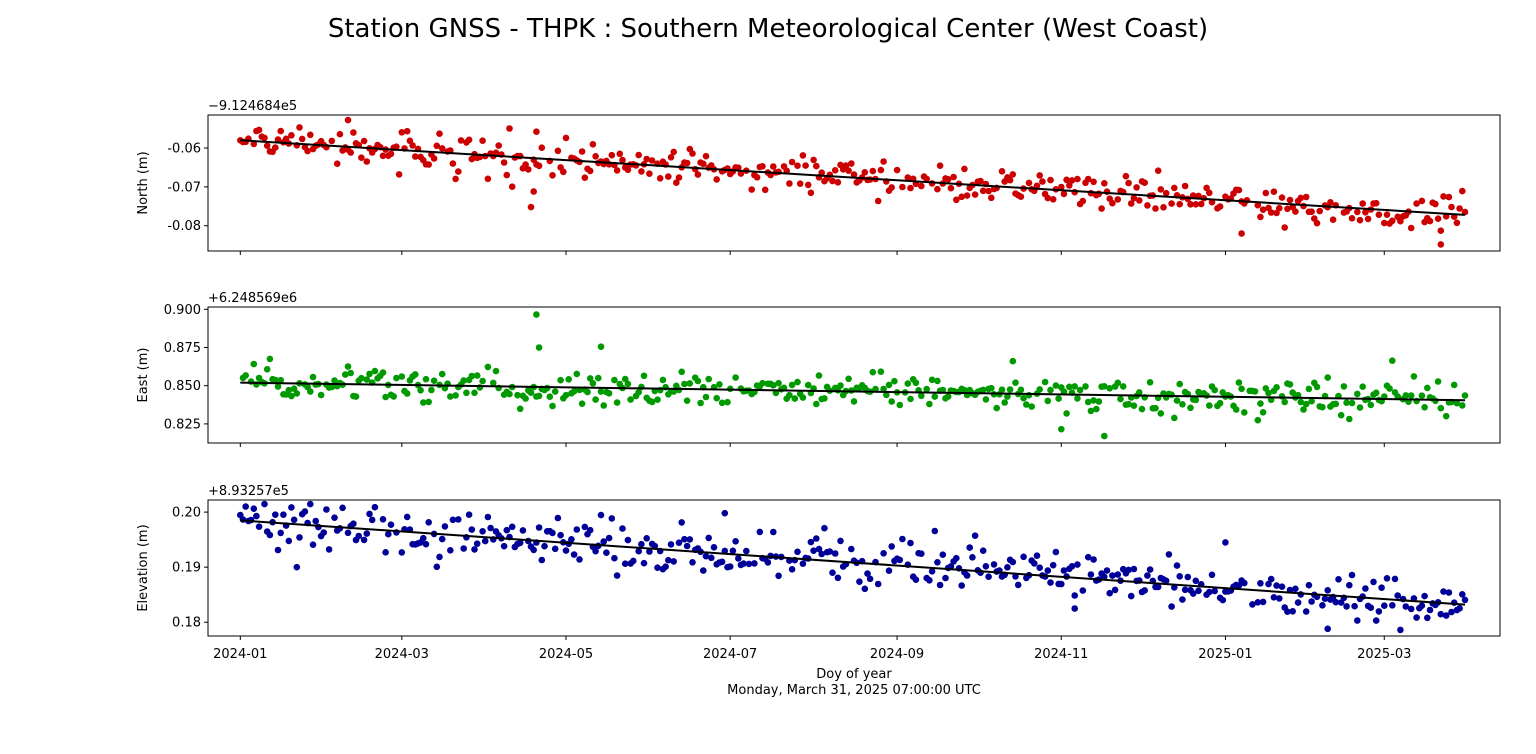 This screenshot has width=1536, height=754. What do you see at coordinates (182, 348) in the screenshot?
I see `east-ytick-label: 0.875` at bounding box center [182, 348].